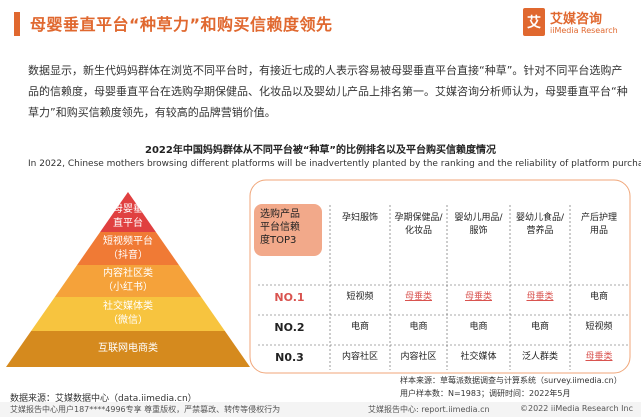 Image resolution: width=641 pixels, height=417 pixels. What do you see at coordinates (576, 408) in the screenshot?
I see `footer-copyright: ©2022 iiMedia Research Inc` at bounding box center [576, 408].